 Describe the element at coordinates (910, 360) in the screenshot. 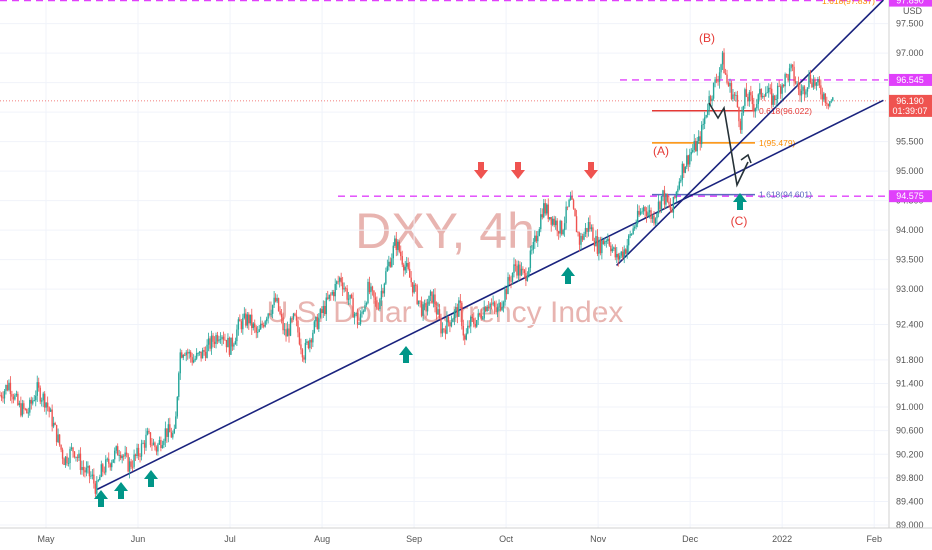

I see `price-tick-label: 91.800` at that location.